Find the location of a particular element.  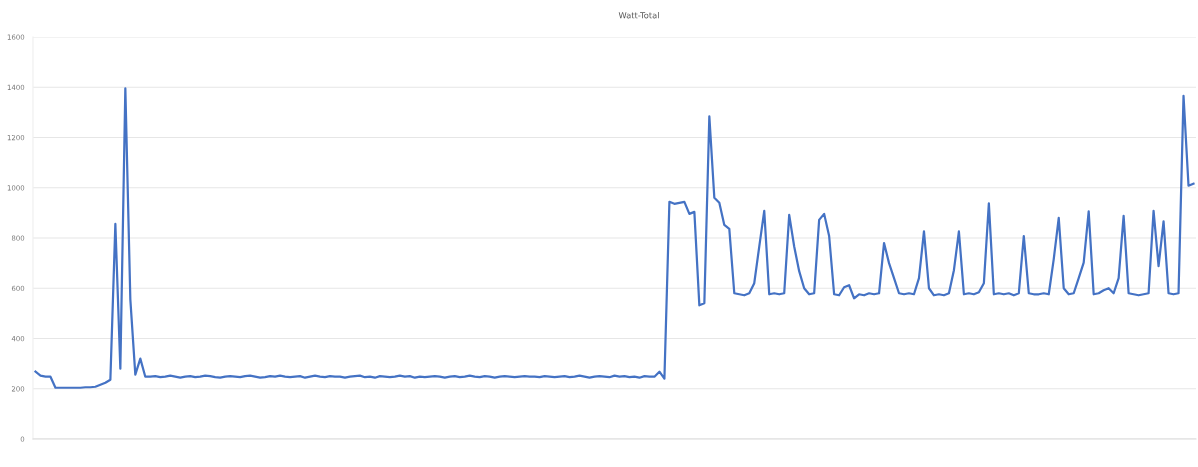

chart-title: Watt-Total is located at coordinates (638, 15).